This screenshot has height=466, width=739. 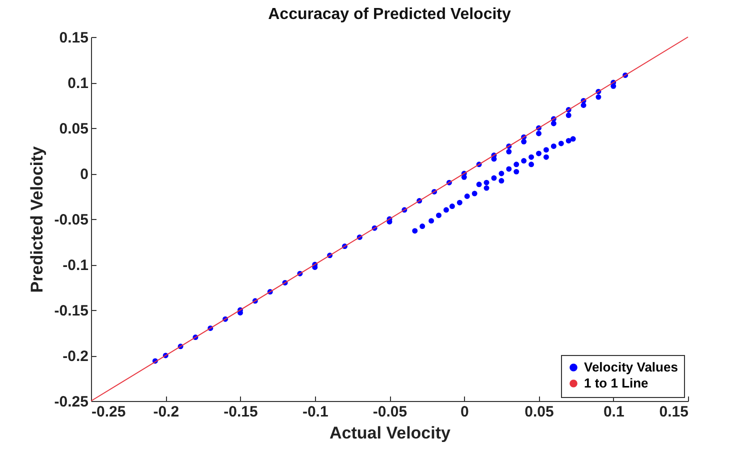 What do you see at coordinates (464, 412) in the screenshot?
I see `x-tick-label: 0` at bounding box center [464, 412].